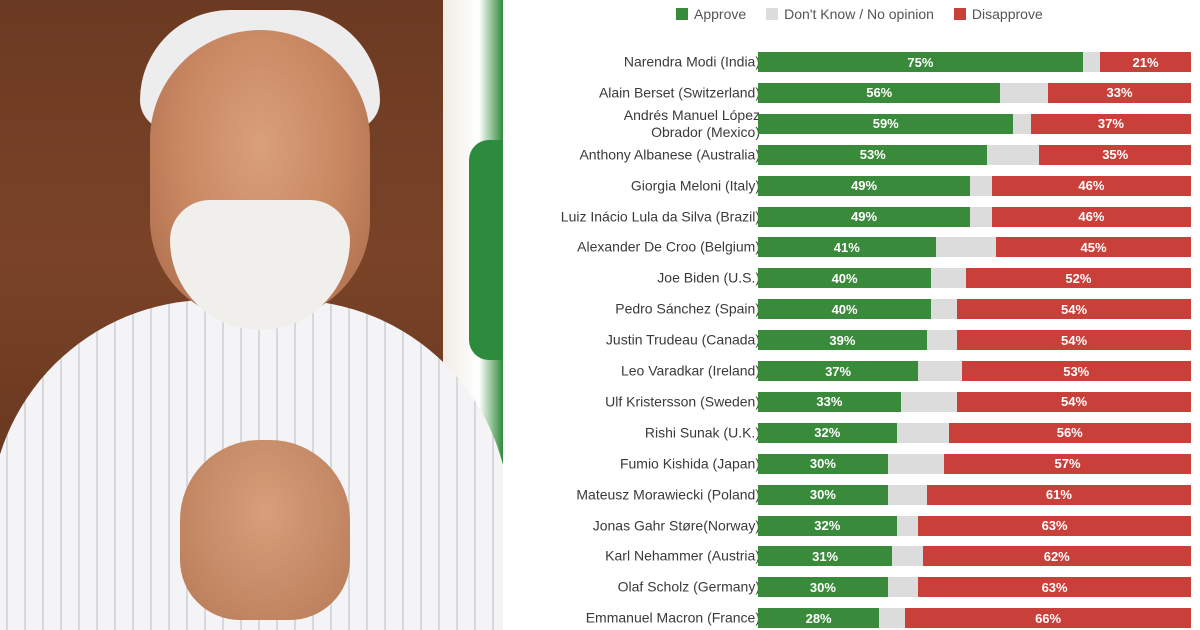 The height and width of the screenshot is (630, 1200). What do you see at coordinates (669, 154) in the screenshot?
I see `category-label-line: Anthony Albanese (Australia)` at bounding box center [669, 154].